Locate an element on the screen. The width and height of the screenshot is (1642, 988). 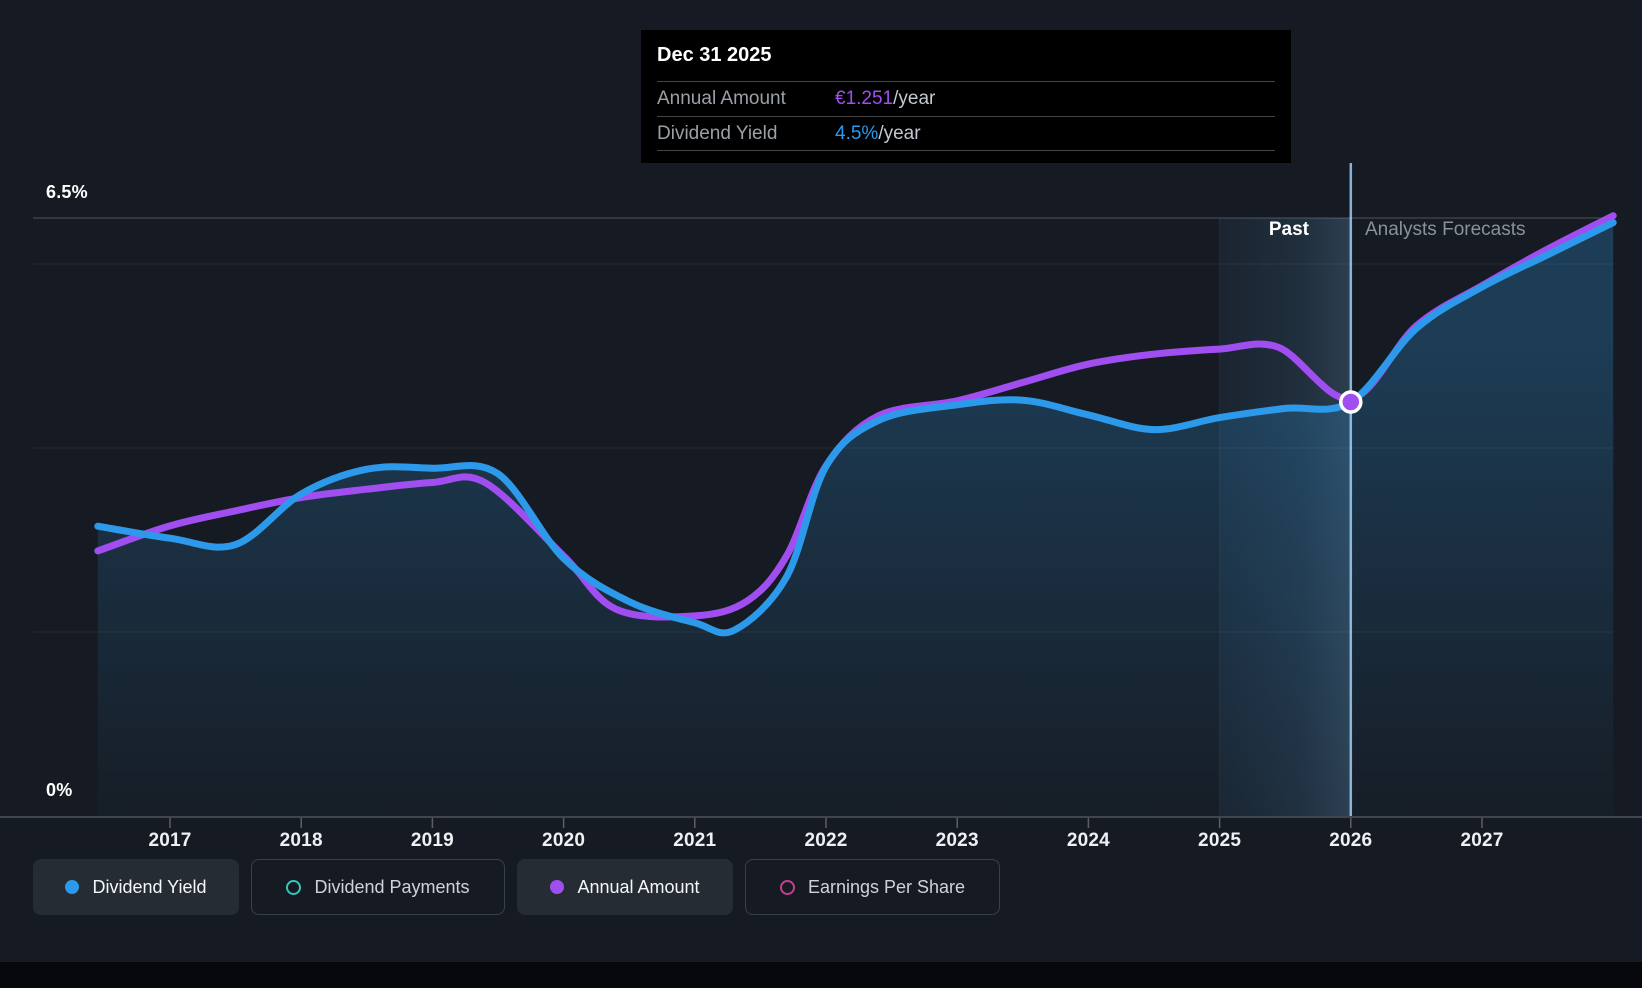
tooltip-row-annual-amount: Annual Amount €1.251/year is located at coordinates (966, 98).